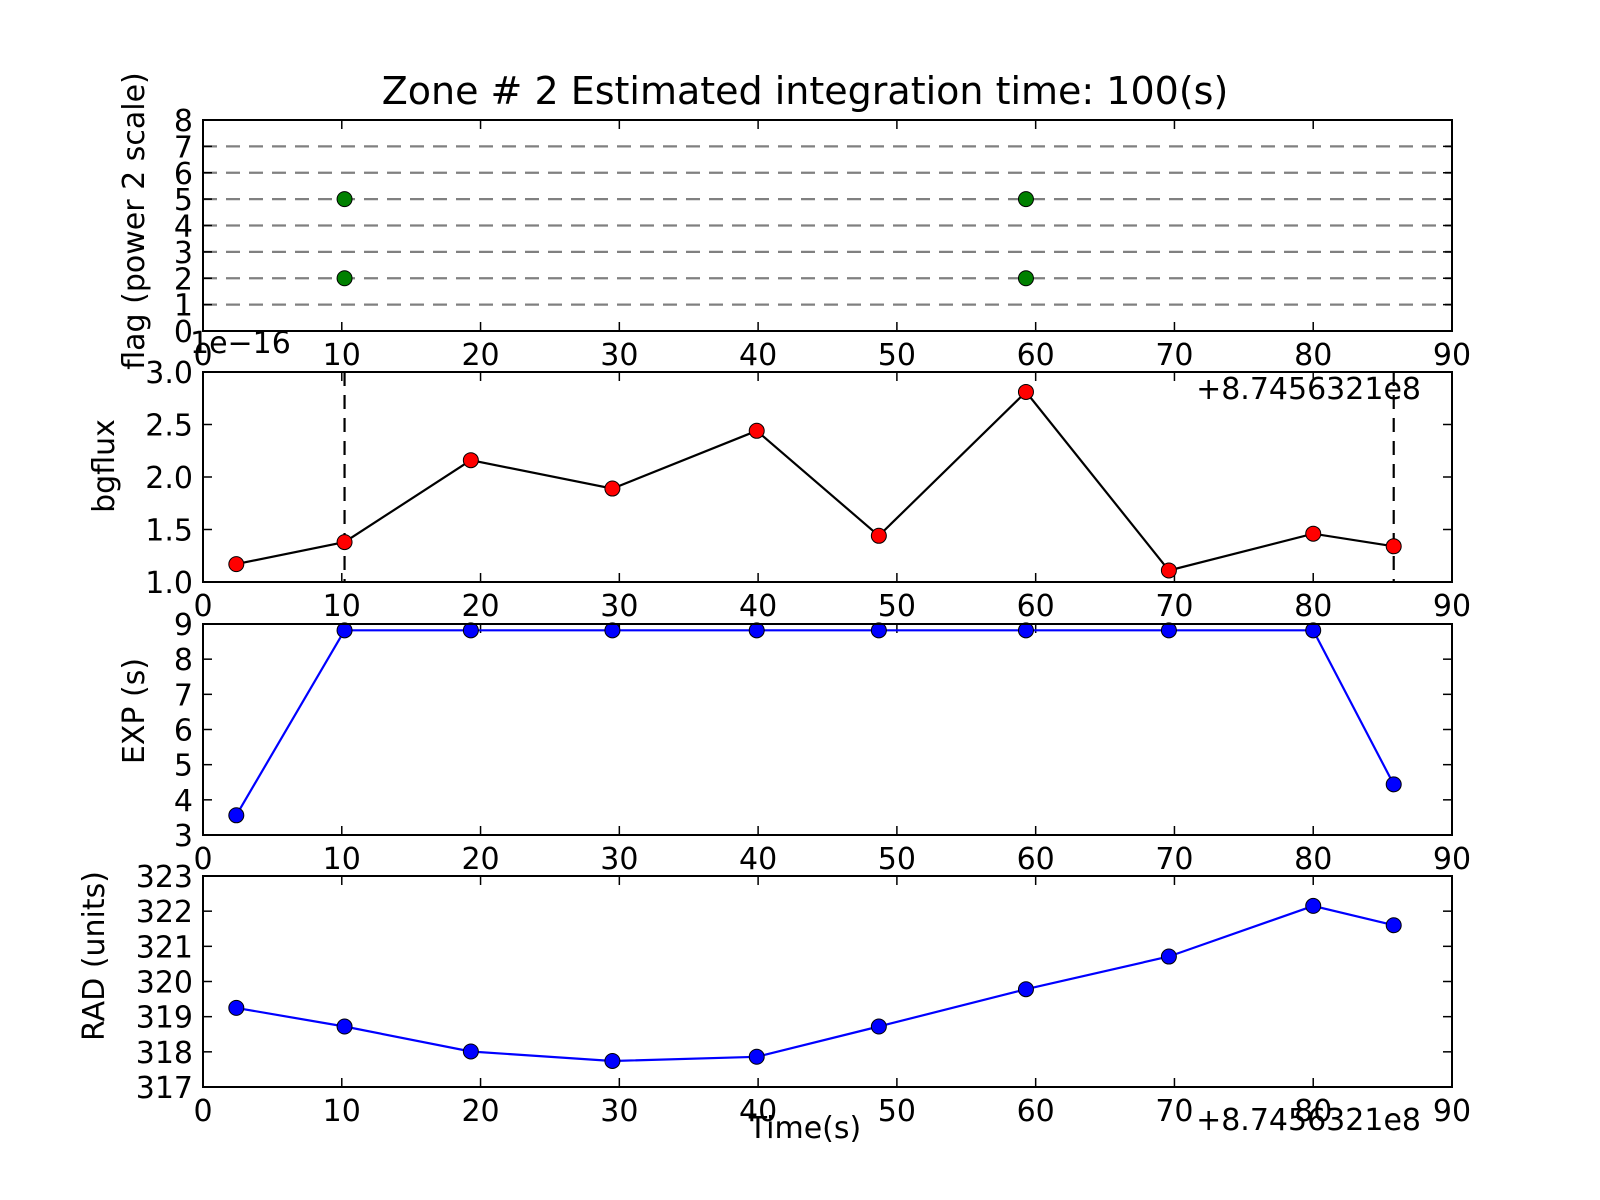 The width and height of the screenshot is (1600, 1200). Describe the element at coordinates (480, 1111) in the screenshot. I see `rad-xtick-label: 20` at that location.